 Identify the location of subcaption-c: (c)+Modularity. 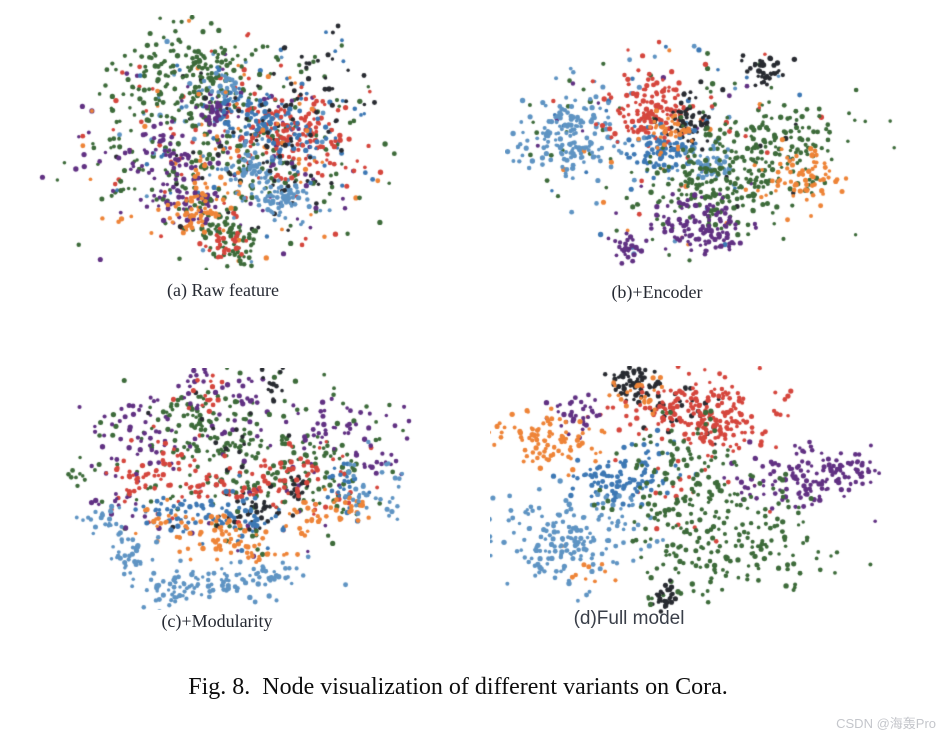
(217, 621).